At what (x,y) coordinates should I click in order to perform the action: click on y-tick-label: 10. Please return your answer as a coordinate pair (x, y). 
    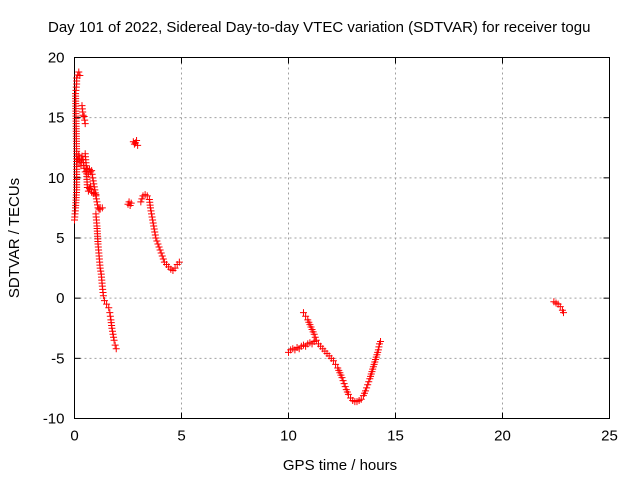
    Looking at the image, I should click on (56, 178).